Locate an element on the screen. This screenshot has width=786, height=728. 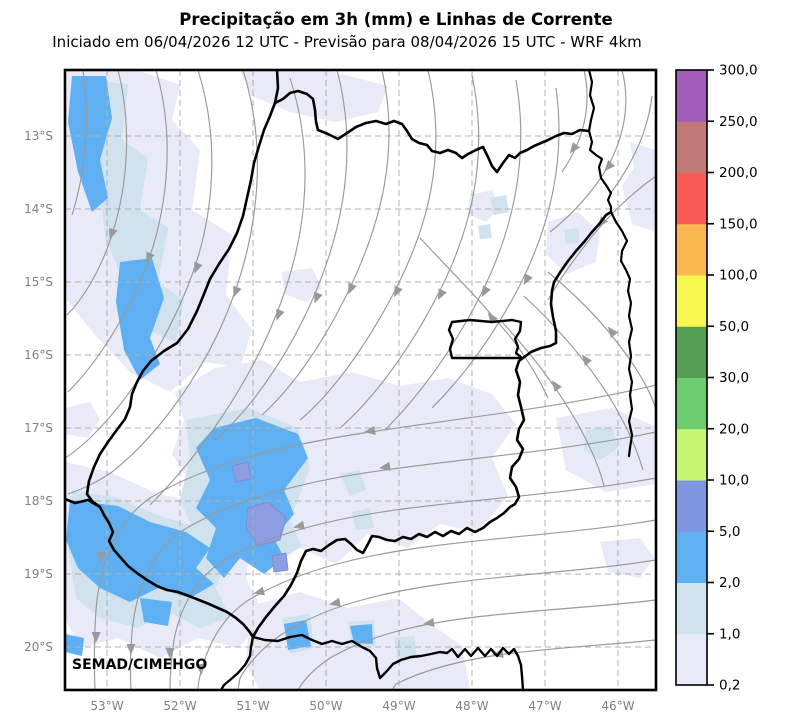
latitude-tick-label: 18°S is located at coordinates (38, 501).